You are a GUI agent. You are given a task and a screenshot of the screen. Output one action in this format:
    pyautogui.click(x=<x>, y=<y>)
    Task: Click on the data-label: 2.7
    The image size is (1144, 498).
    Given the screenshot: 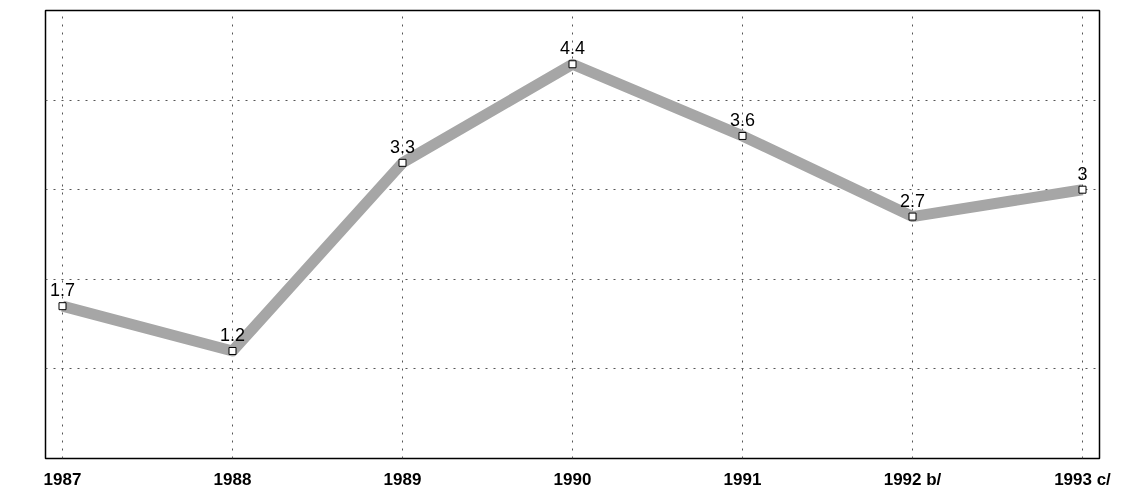 What is the action you would take?
    pyautogui.click(x=912, y=200)
    